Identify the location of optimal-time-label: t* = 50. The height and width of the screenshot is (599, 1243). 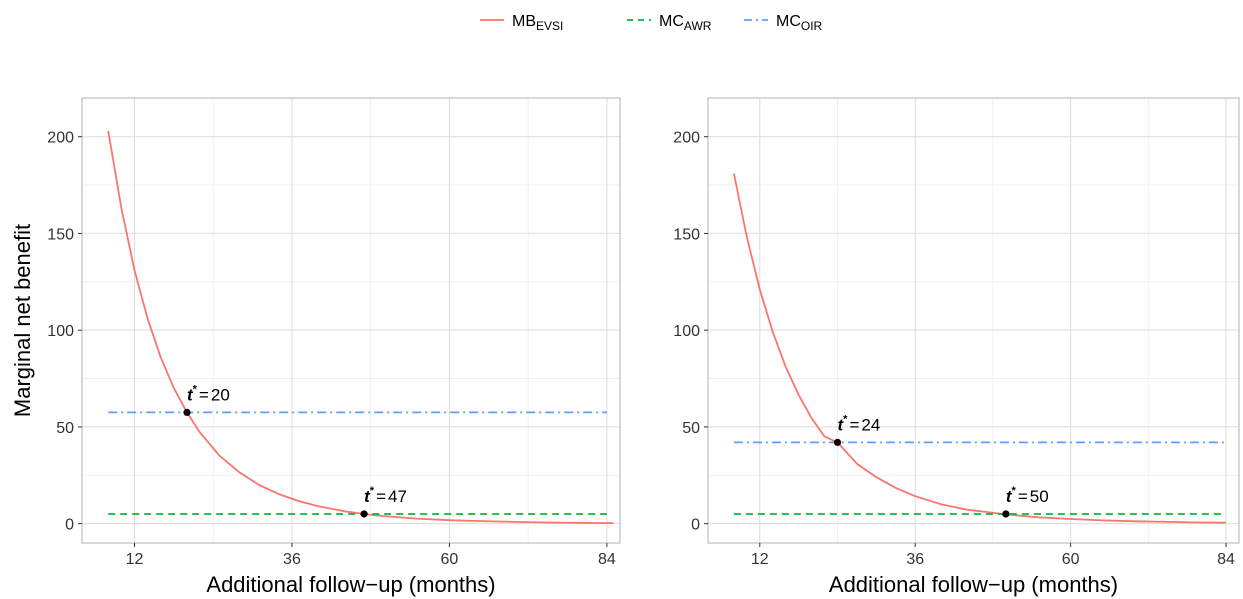
(1027, 495).